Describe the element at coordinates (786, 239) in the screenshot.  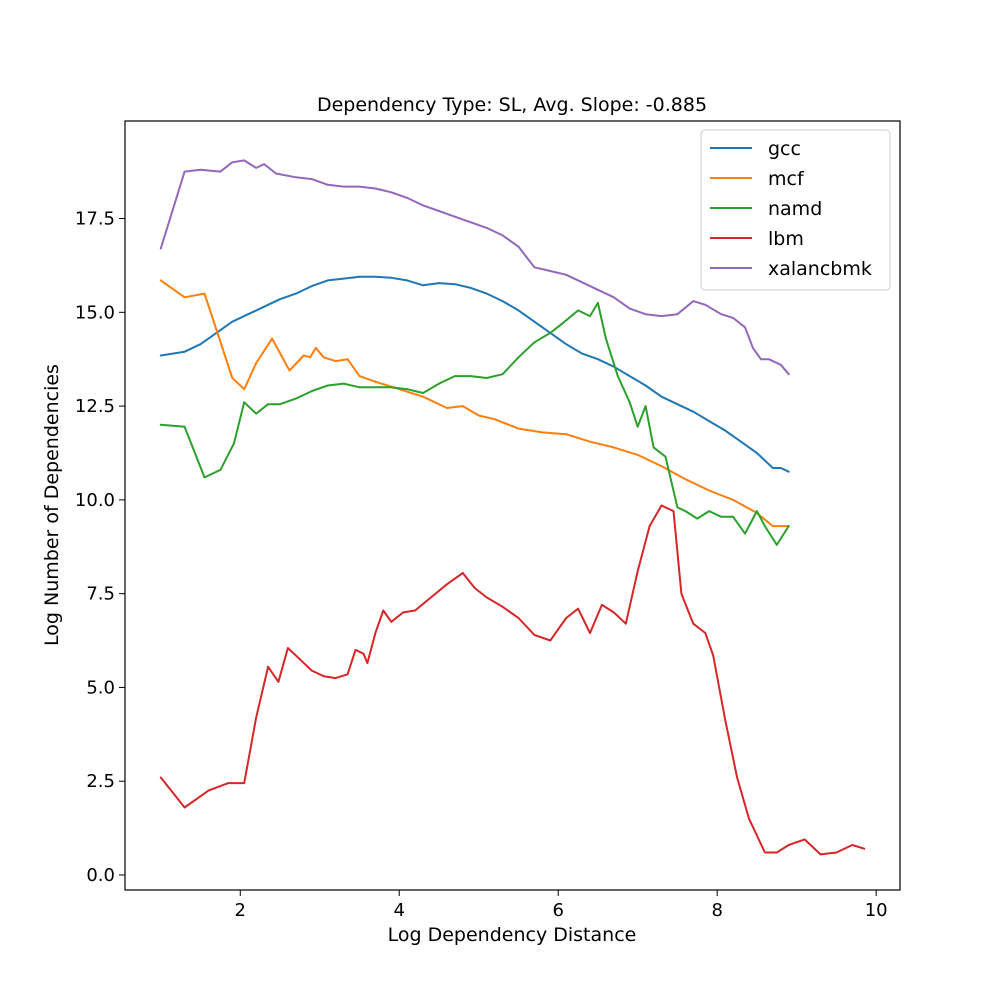
I see `legend-label-lbm: lbm` at that location.